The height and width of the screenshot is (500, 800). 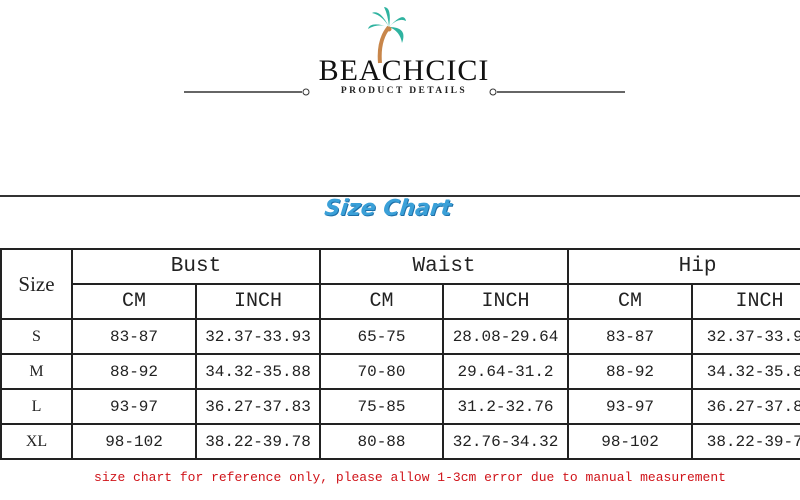 What do you see at coordinates (388, 208) in the screenshot?
I see `size-chart-title: Size Chart` at bounding box center [388, 208].